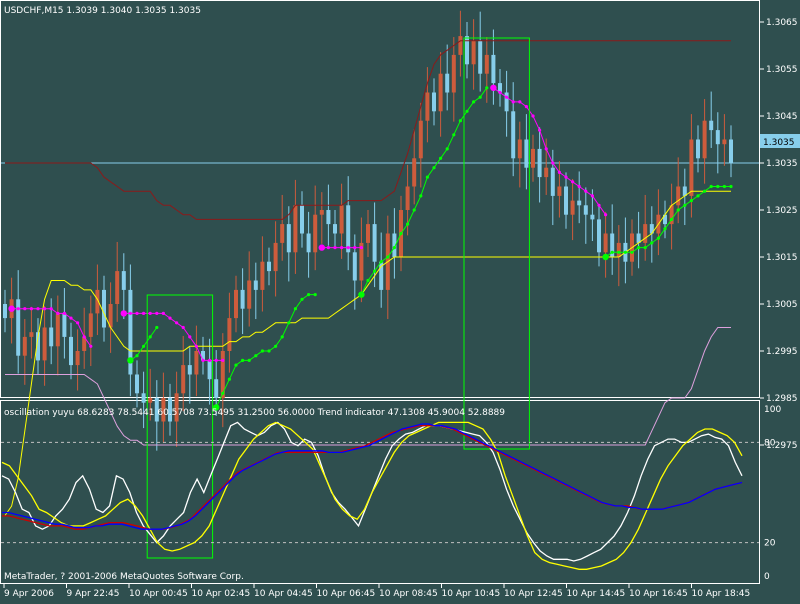  Describe the element at coordinates (772, 410) in the screenshot. I see `osc-tick-label: 100` at that location.